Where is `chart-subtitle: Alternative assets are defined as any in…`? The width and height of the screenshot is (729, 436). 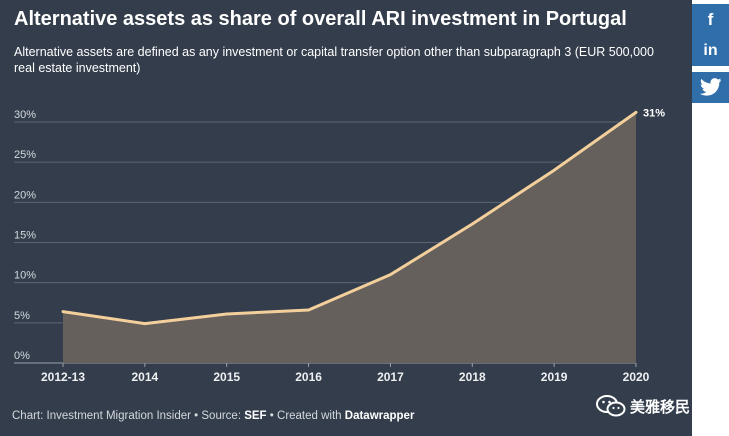 chart-subtitle: Alternative assets are defined as any in… is located at coordinates (334, 60).